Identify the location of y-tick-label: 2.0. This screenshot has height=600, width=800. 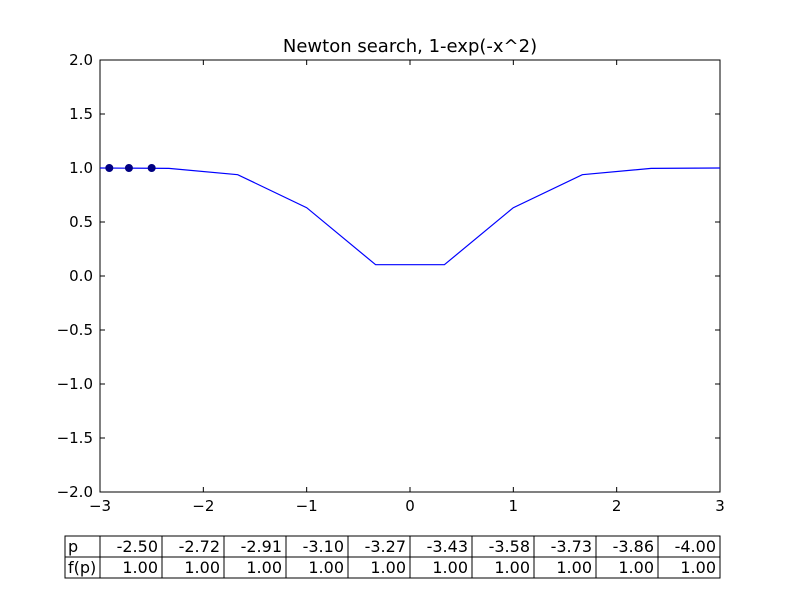
(81, 60).